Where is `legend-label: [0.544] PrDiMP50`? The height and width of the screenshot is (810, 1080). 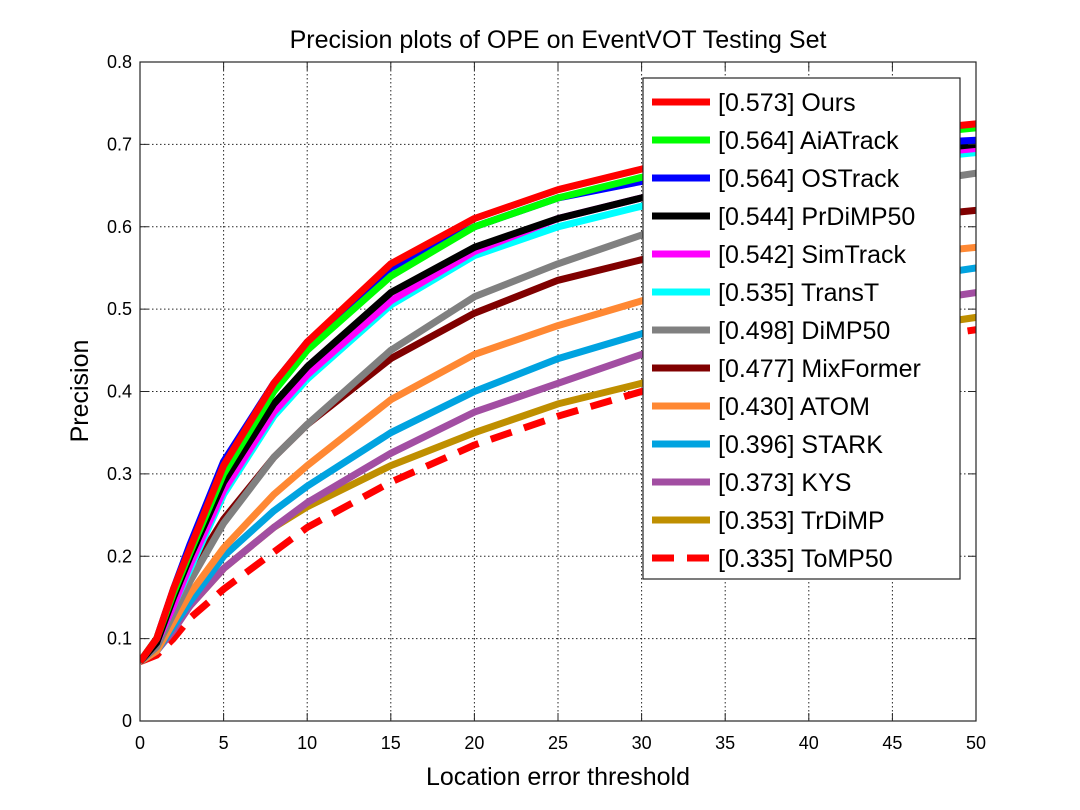 legend-label: [0.544] PrDiMP50 is located at coordinates (816, 217).